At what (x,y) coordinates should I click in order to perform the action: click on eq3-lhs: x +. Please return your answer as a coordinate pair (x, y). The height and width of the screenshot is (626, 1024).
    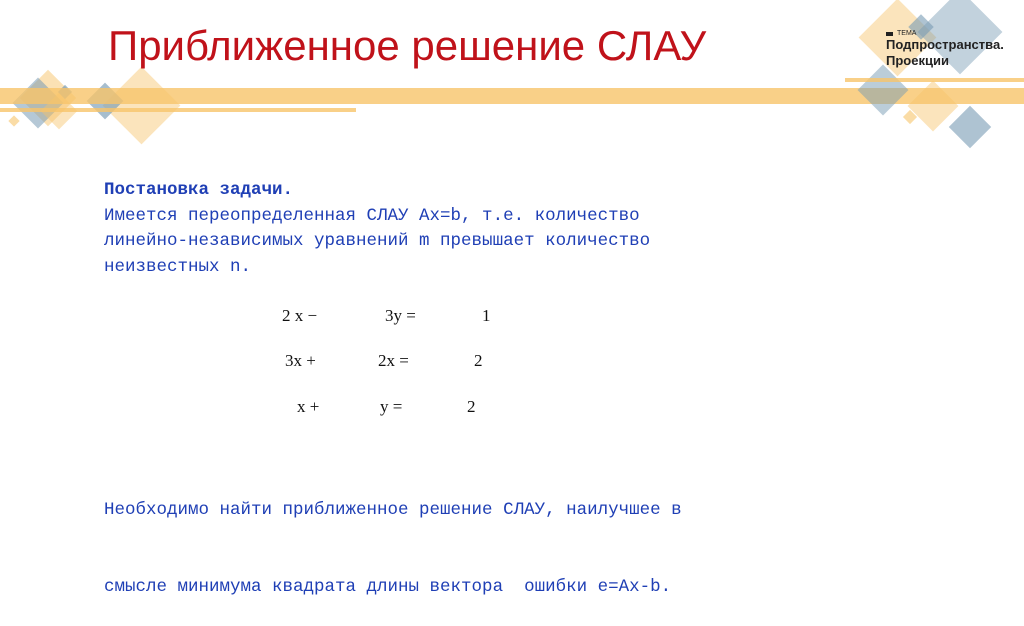
    Looking at the image, I should click on (308, 406).